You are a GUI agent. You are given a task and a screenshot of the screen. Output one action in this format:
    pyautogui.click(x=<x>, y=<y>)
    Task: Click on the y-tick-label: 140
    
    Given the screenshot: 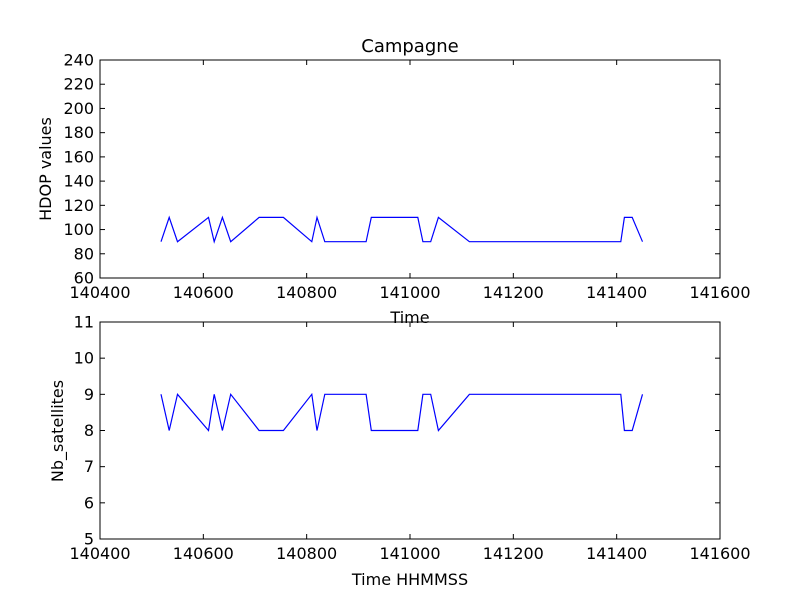 What is the action you would take?
    pyautogui.click(x=78, y=181)
    